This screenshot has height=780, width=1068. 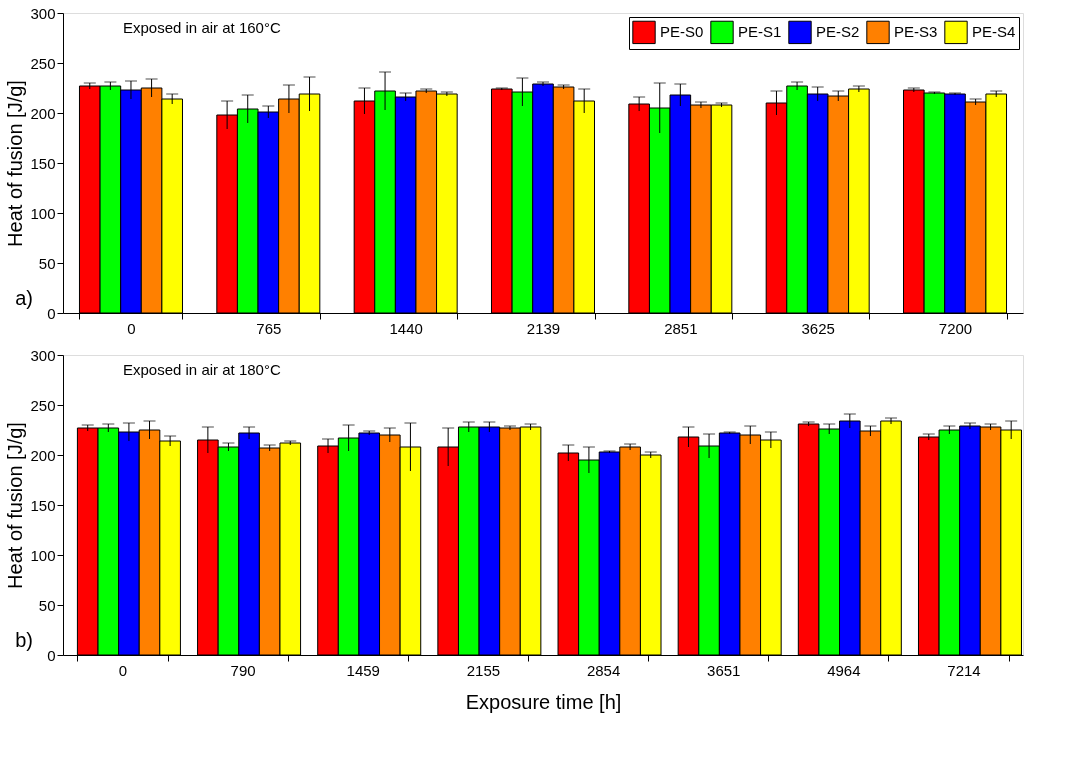 I want to click on annotation: Exposed in air at 180°C, so click(x=202, y=369).